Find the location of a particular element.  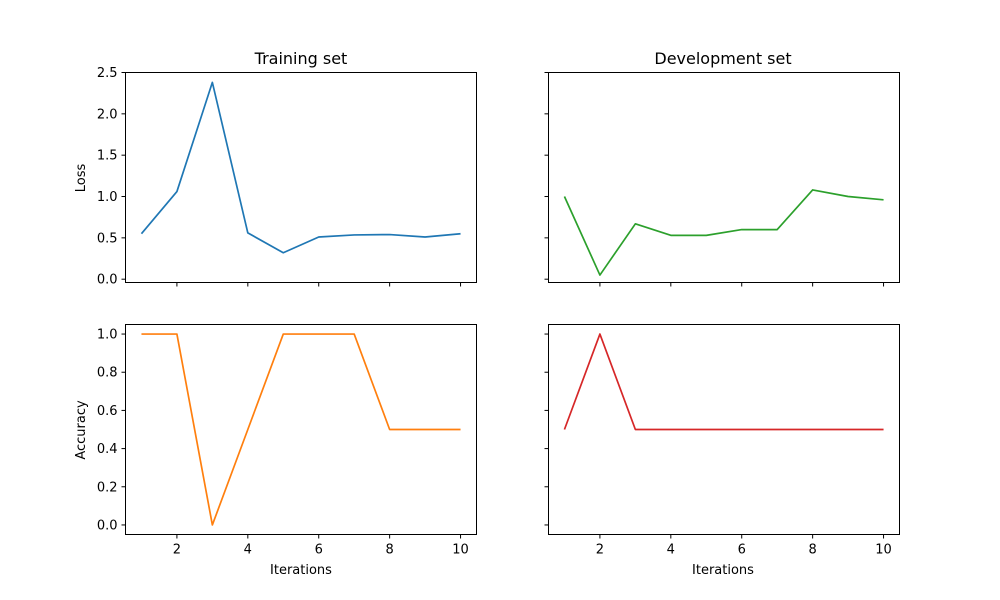

y-tick-label: 2.5 is located at coordinates (107, 73).